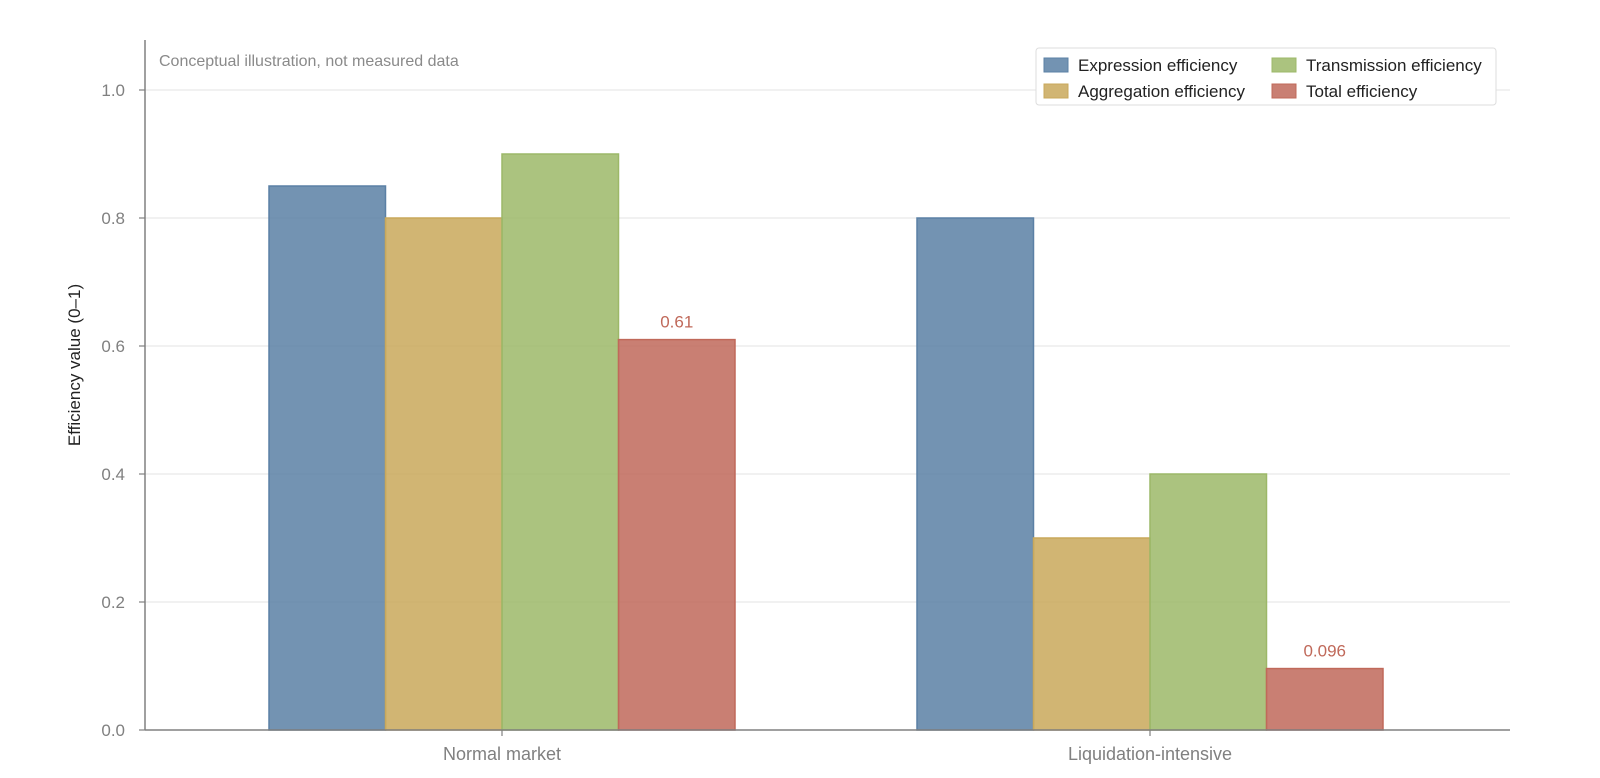  I want to click on x-category-labels: Normal market Liquidation-intensive, so click(837, 747).